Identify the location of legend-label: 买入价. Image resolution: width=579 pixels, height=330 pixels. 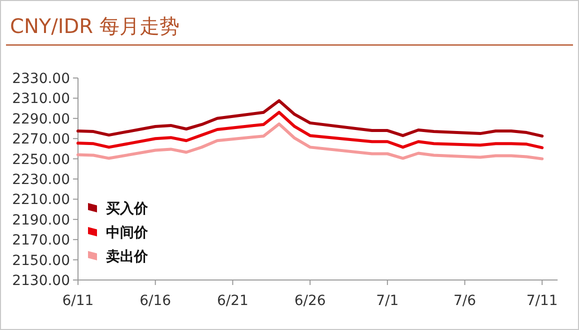
(127, 209).